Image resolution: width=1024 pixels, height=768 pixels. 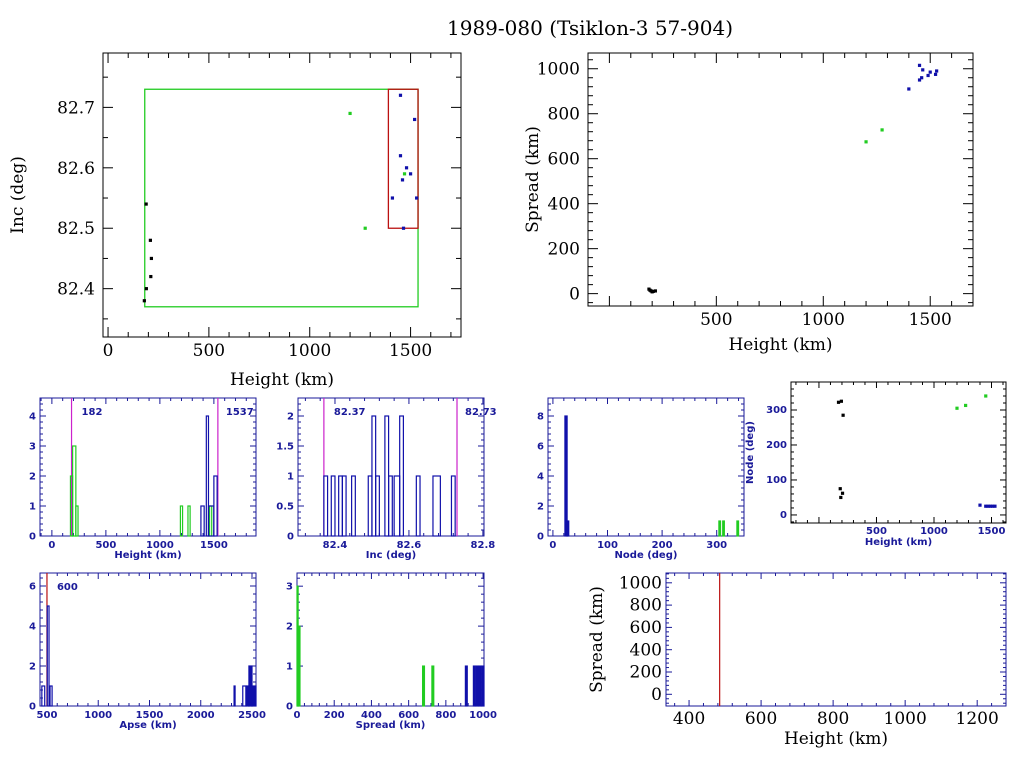 I want to click on y-tick-label: 400, so click(x=564, y=205).